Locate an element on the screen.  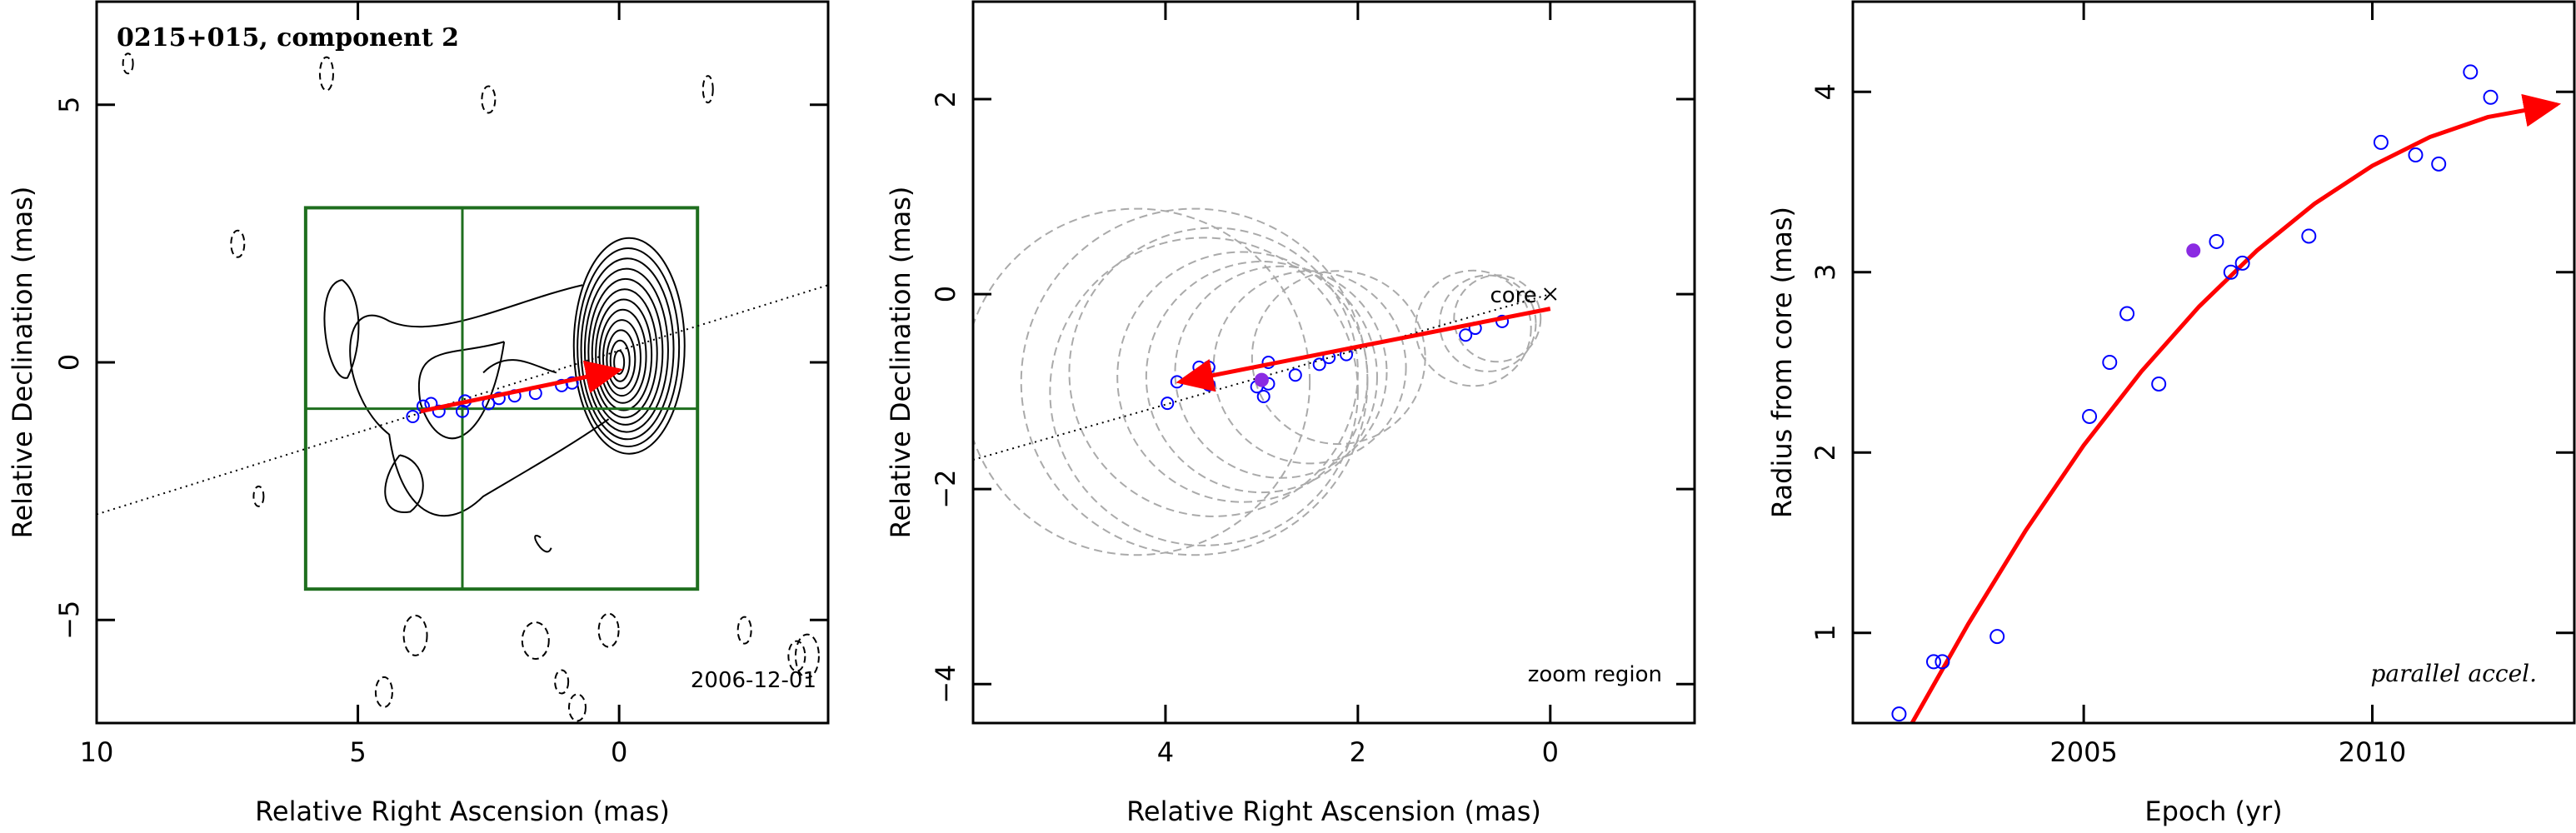
contour-map-ytick-label: 5 is located at coordinates (69, 105).